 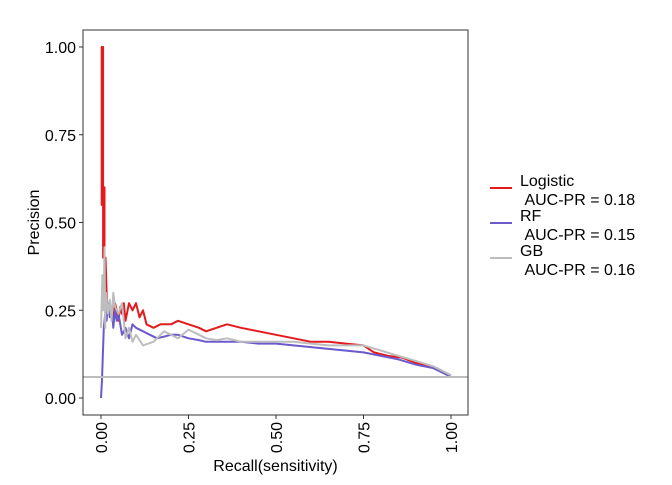 What do you see at coordinates (34, 223) in the screenshot?
I see `y-axis-title: Precision` at bounding box center [34, 223].